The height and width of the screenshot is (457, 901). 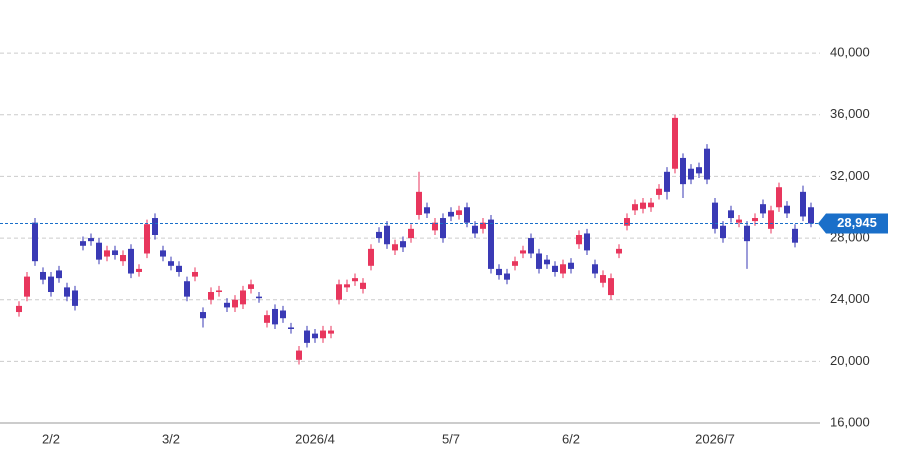 What do you see at coordinates (857, 222) in the screenshot?
I see `last-price-label: 28,945` at bounding box center [857, 222].